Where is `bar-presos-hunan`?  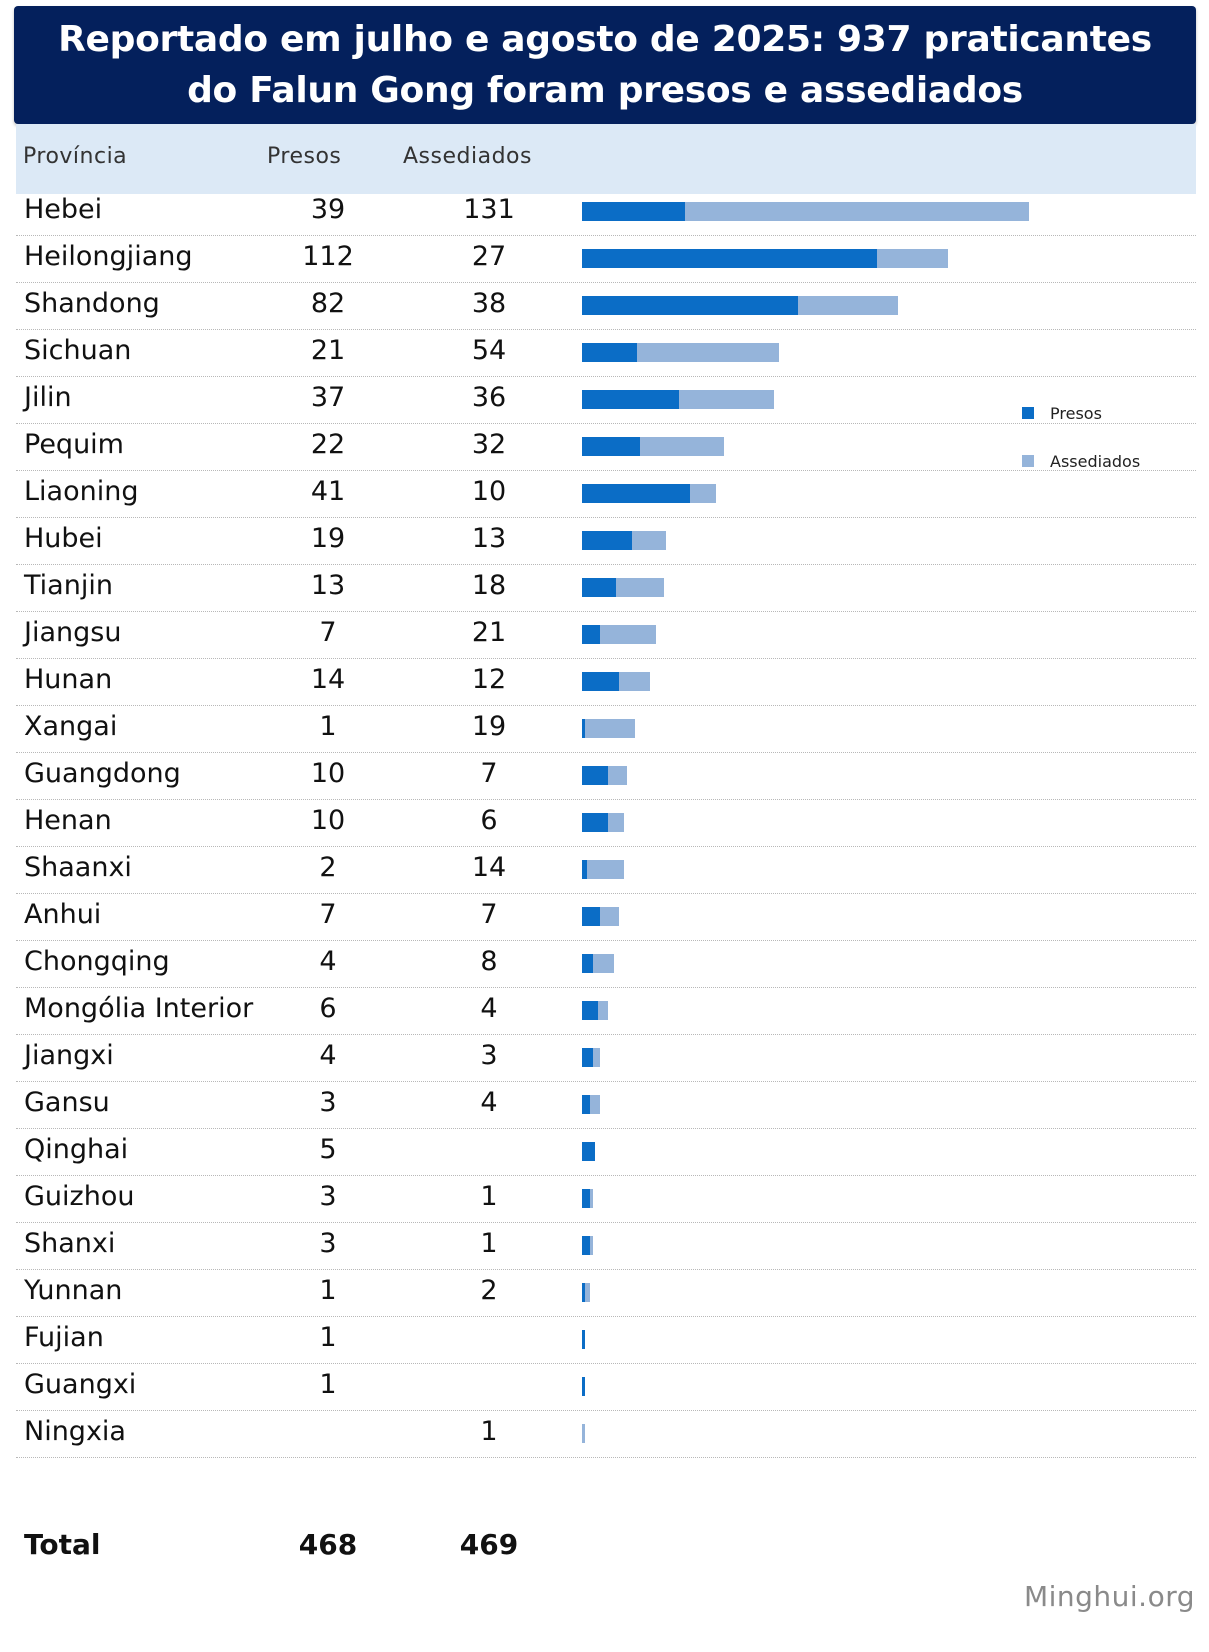 bar-presos-hunan is located at coordinates (600, 681).